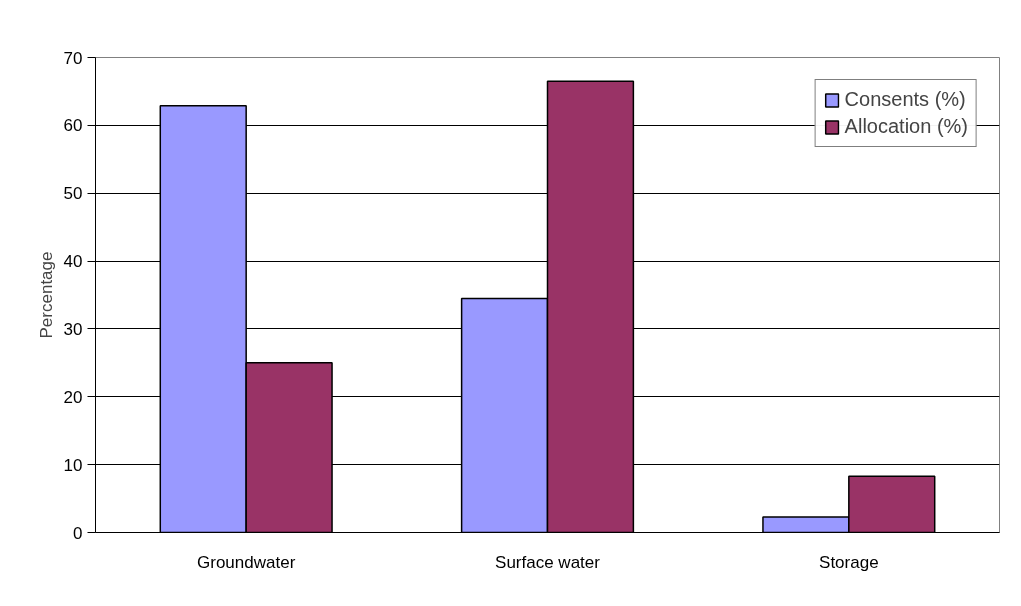 This screenshot has width=1021, height=606. I want to click on y-tick-label: 50, so click(73, 194).